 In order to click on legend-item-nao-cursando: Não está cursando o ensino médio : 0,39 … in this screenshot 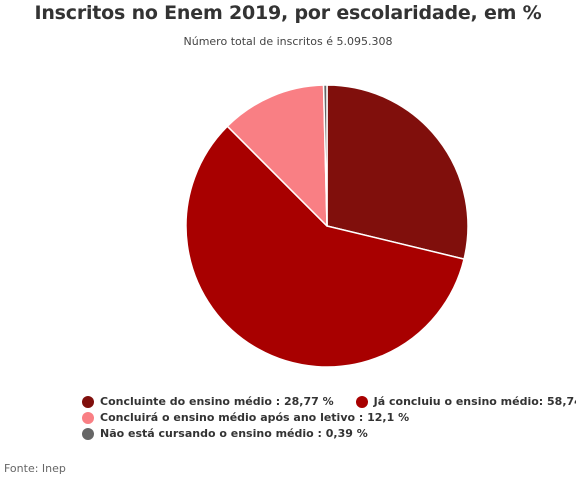, I will do `click(225, 434)`.